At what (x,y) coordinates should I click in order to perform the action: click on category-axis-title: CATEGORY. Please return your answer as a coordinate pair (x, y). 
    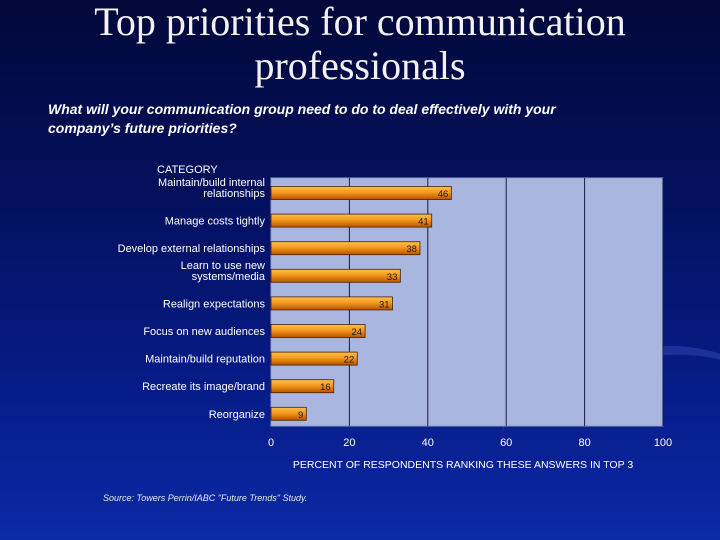
    Looking at the image, I should click on (187, 170).